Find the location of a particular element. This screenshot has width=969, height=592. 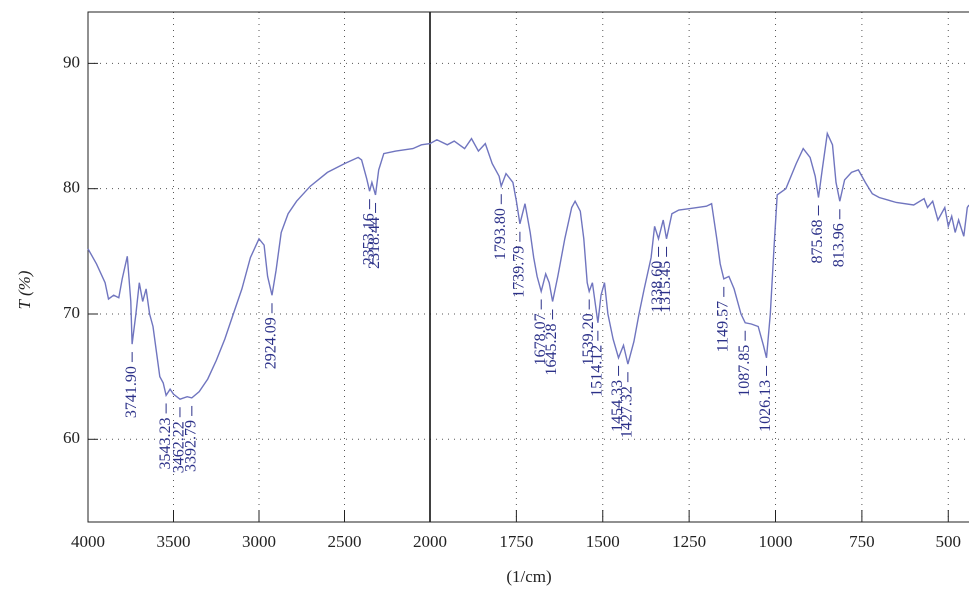

x-tick-label: 2500 is located at coordinates (345, 541).